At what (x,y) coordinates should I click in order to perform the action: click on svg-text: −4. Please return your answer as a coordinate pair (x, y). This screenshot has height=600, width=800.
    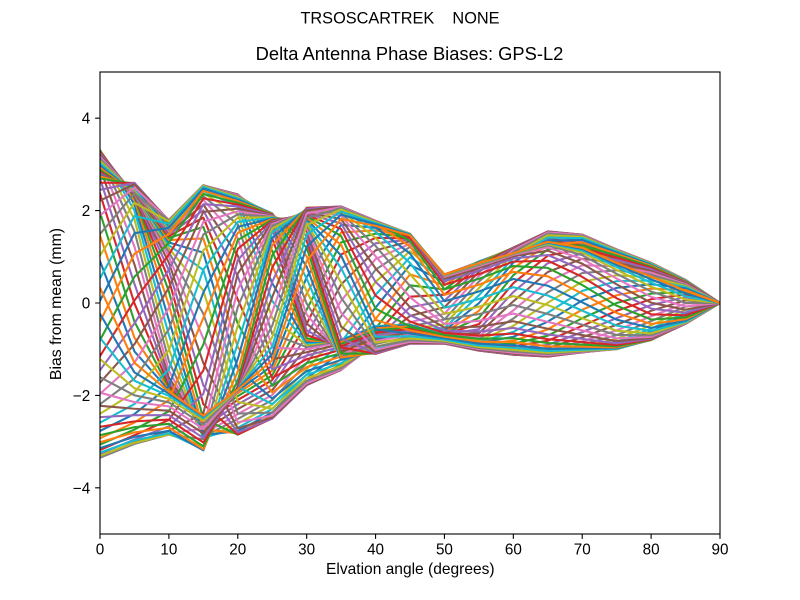
    Looking at the image, I should click on (82, 488).